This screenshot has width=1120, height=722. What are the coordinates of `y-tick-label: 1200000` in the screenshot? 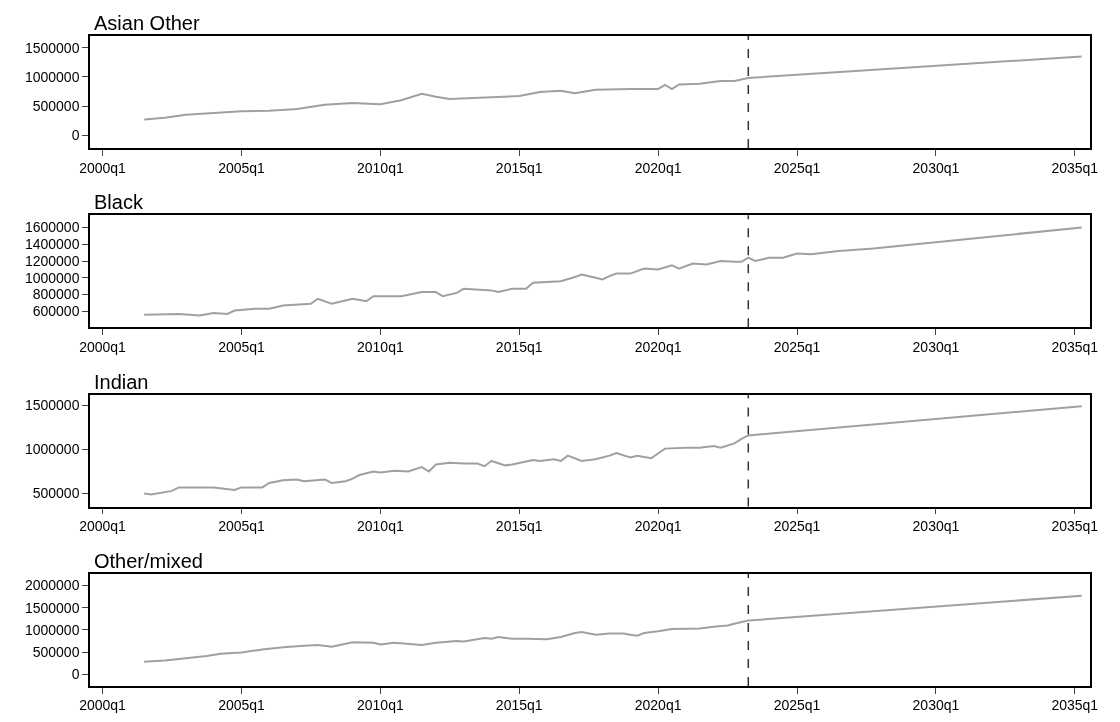 It's located at (52, 260).